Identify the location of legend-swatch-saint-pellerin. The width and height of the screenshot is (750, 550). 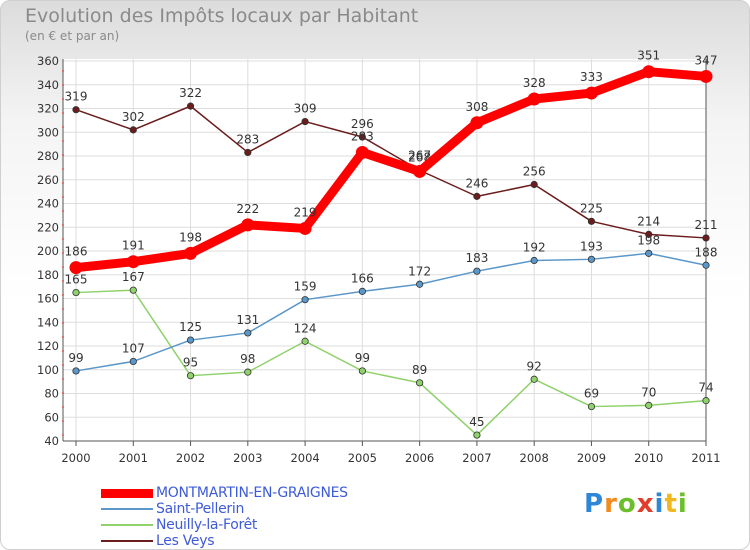
(127, 509).